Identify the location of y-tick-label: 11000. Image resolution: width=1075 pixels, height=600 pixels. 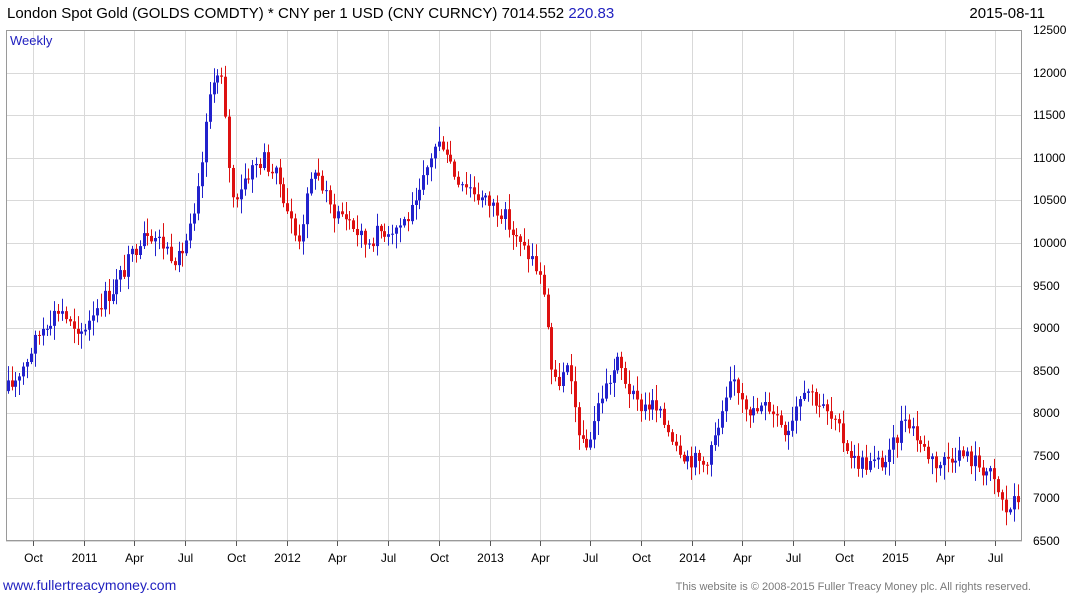
(1049, 157).